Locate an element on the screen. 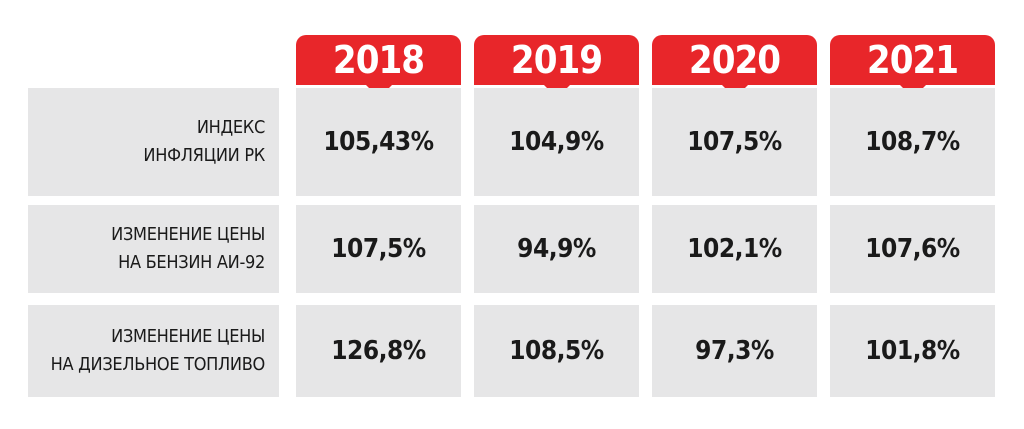  row-label: ИЗМЕНЕНИЕ ЦЕНЫ НА БЕНЗИН АИ-92 is located at coordinates (153, 249).